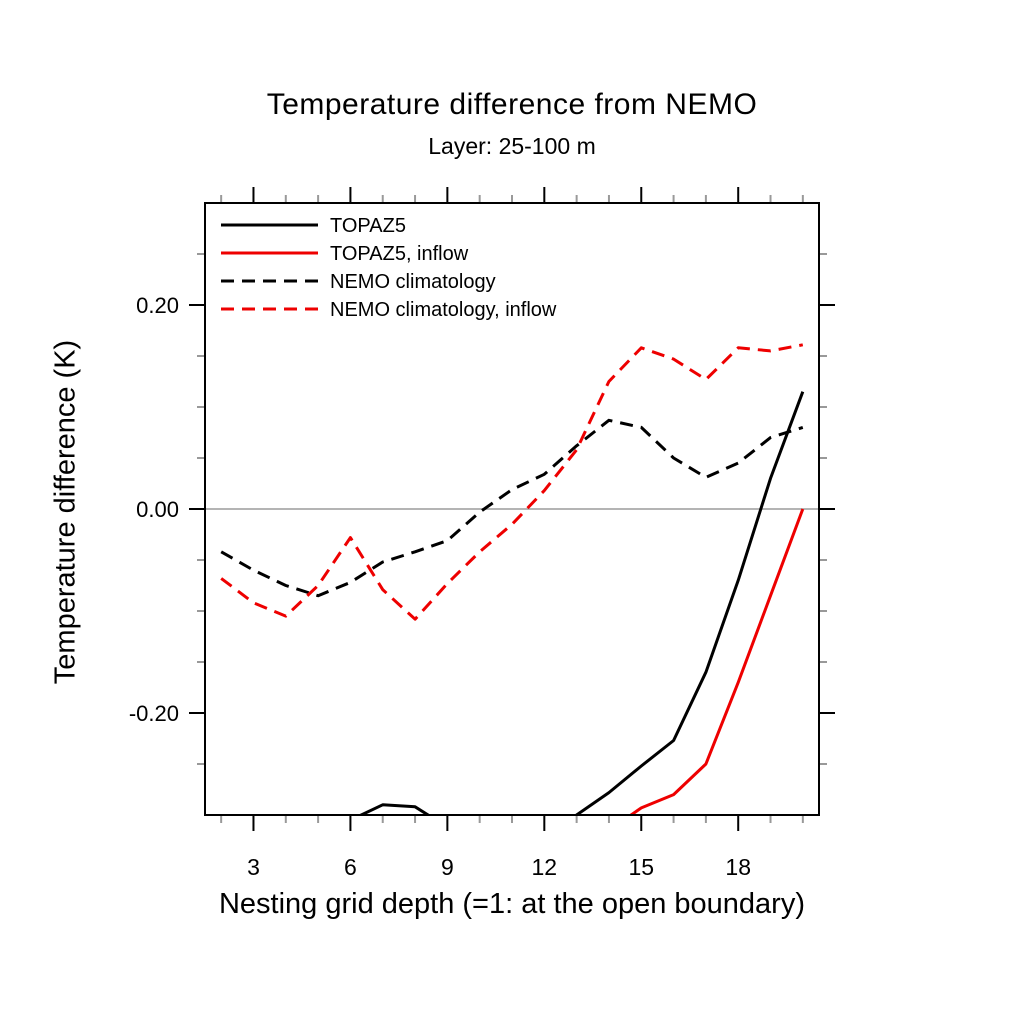 This screenshot has height=1024, width=1024. I want to click on y-tick-label: 0.00, so click(157, 509).